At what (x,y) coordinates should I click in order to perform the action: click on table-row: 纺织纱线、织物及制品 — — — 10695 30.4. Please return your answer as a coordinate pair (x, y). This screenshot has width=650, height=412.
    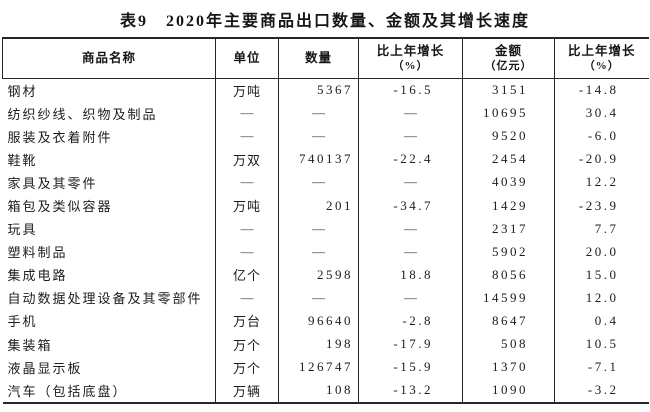
    Looking at the image, I should click on (326, 113).